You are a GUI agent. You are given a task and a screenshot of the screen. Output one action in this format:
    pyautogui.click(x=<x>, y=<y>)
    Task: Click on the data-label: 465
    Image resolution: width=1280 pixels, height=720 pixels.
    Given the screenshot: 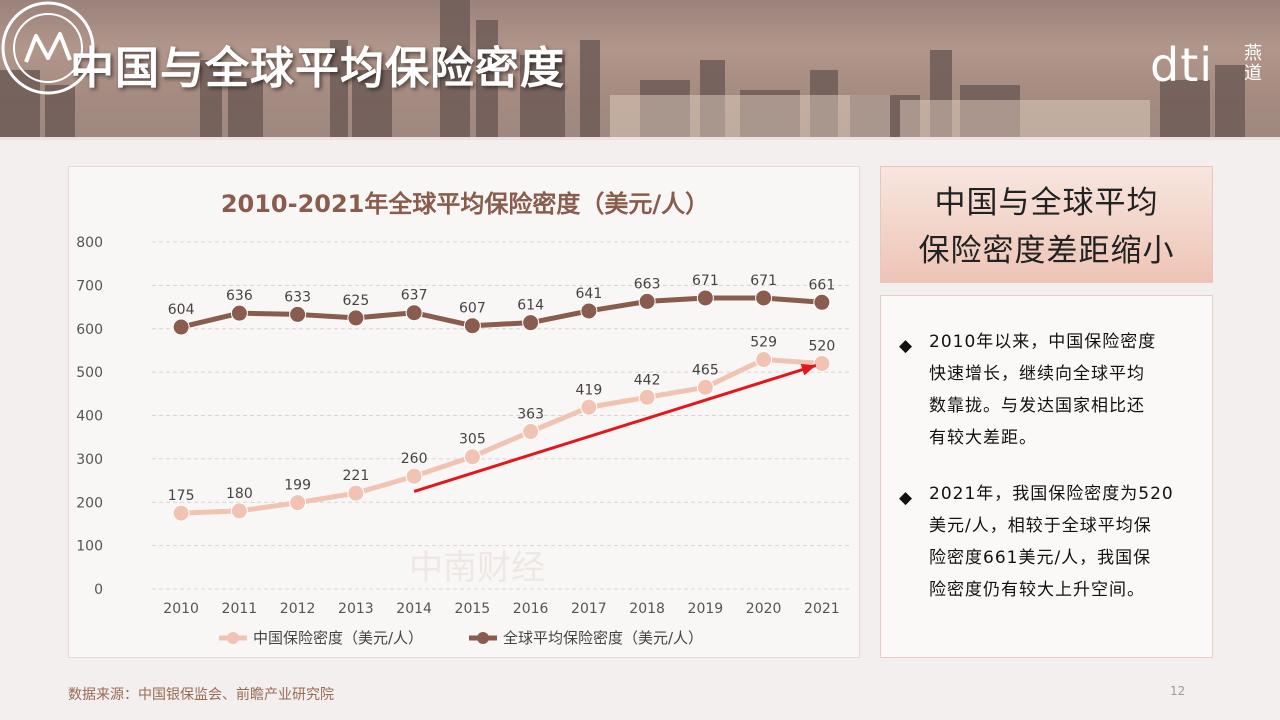 What is the action you would take?
    pyautogui.click(x=705, y=370)
    